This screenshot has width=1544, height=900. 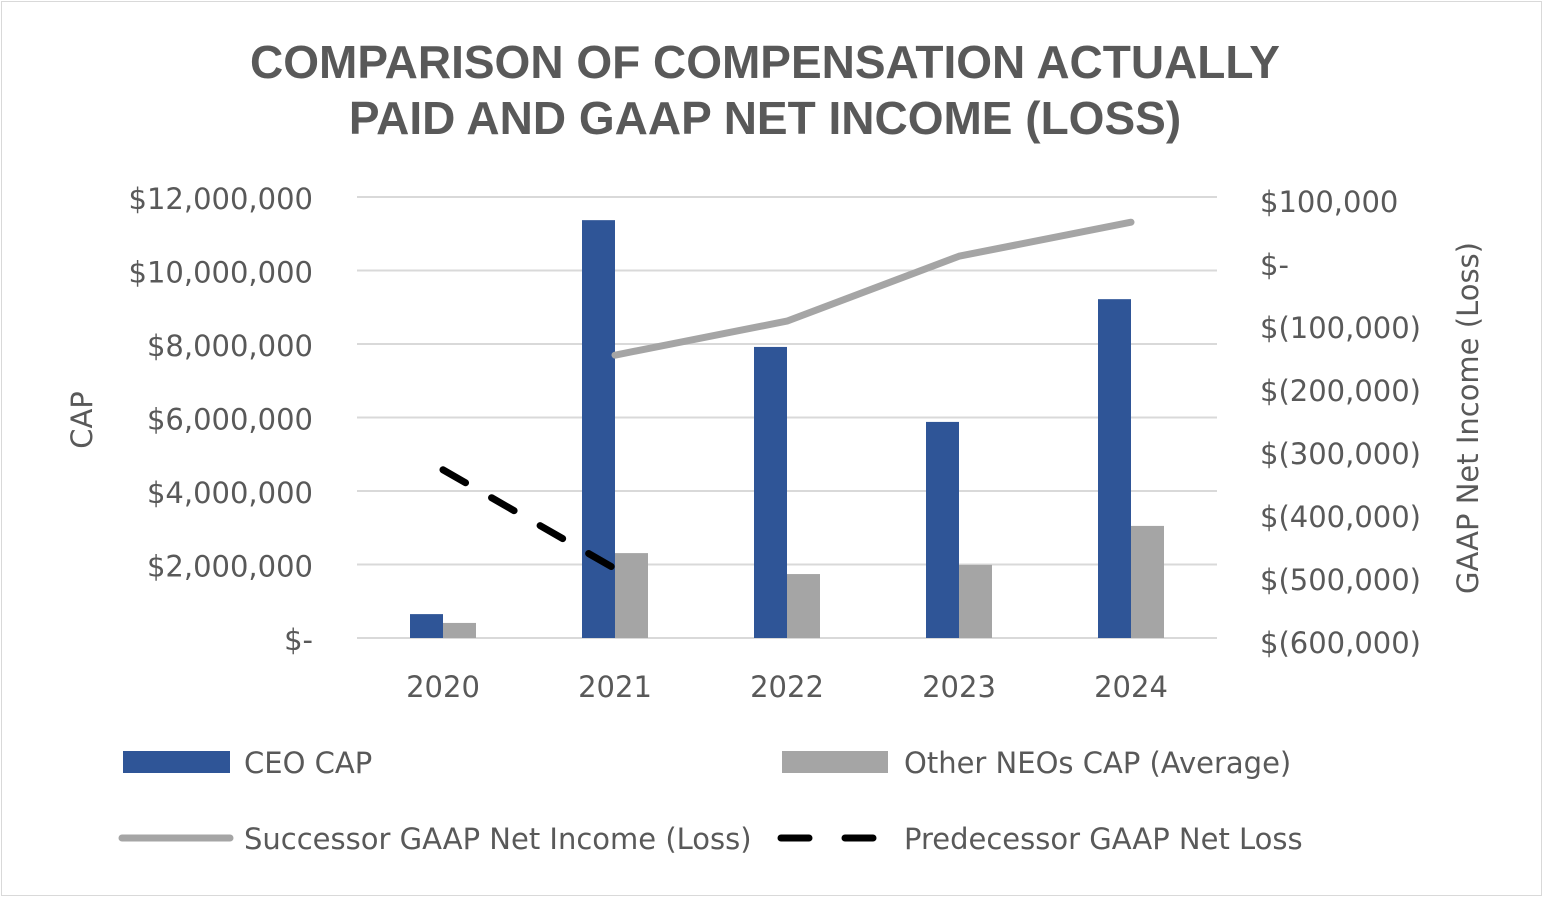 I want to click on legend-label-other-neos-cap: Other NEOs CAP (Average), so click(x=1097, y=763).